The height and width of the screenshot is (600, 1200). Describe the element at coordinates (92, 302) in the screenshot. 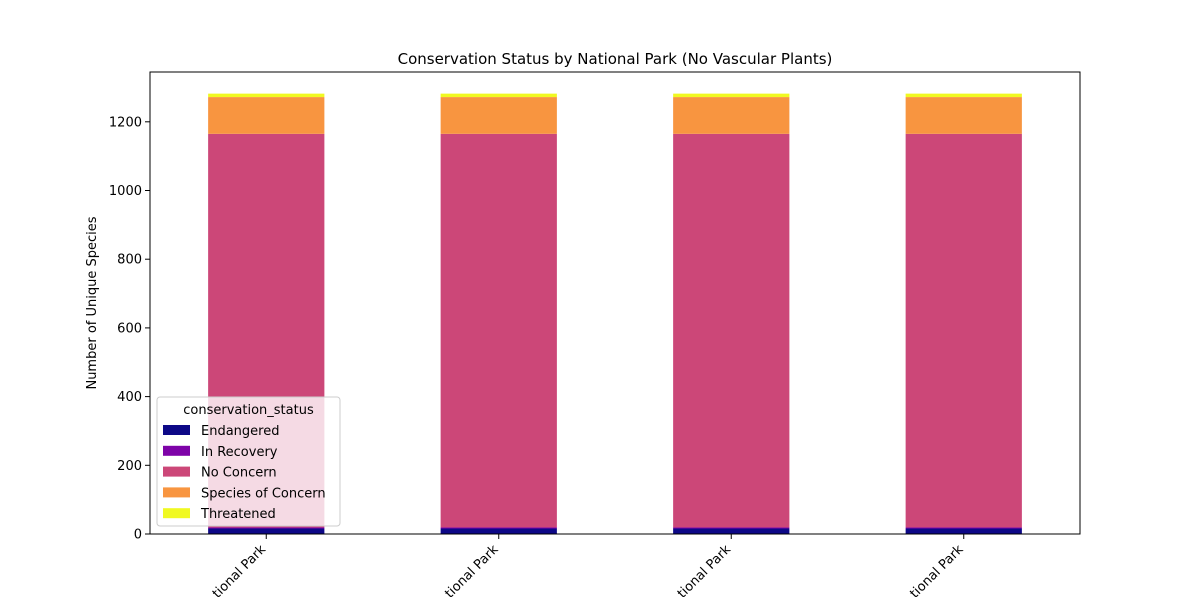

I see `y-axis-label: Number of Unique Species` at that location.